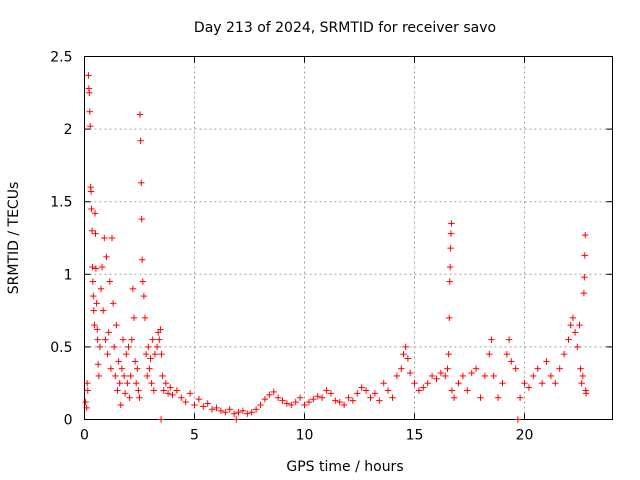 Image resolution: width=640 pixels, height=480 pixels. I want to click on y-tick-label: 0.5, so click(61, 348).